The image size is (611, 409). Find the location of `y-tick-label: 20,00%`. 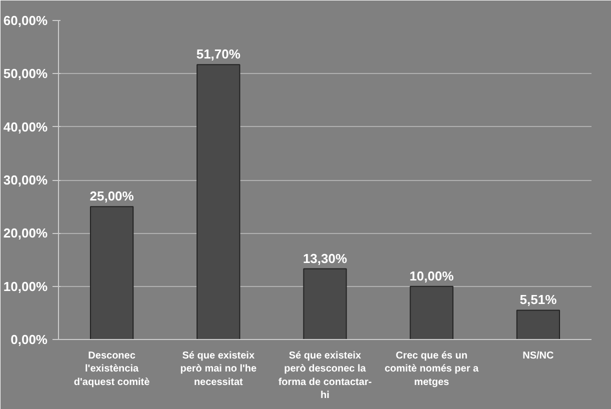

y-tick-label: 20,00% is located at coordinates (25, 233).